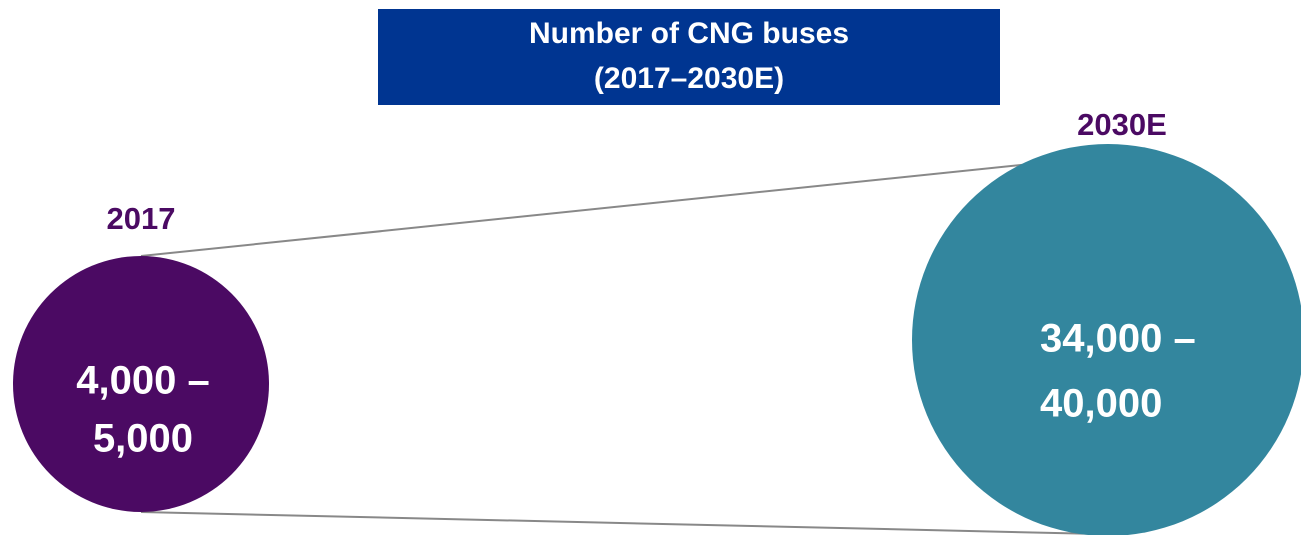 This screenshot has width=1301, height=535. What do you see at coordinates (689, 78) in the screenshot?
I see `title-line: (2017–2030E)` at bounding box center [689, 78].